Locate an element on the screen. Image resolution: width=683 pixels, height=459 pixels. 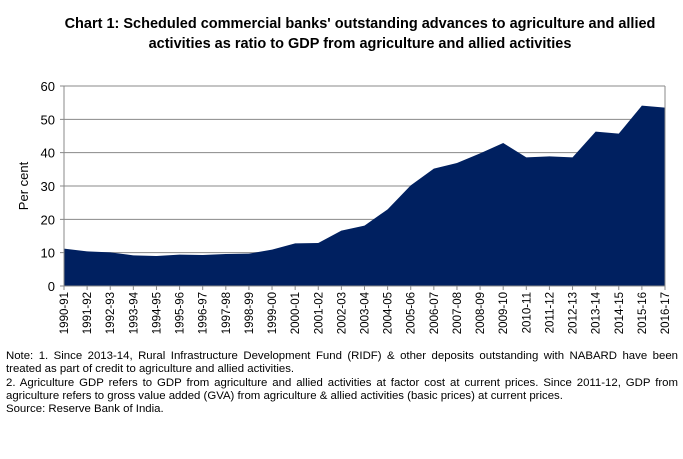
y-axis-label: Per cent is located at coordinates (23, 185).